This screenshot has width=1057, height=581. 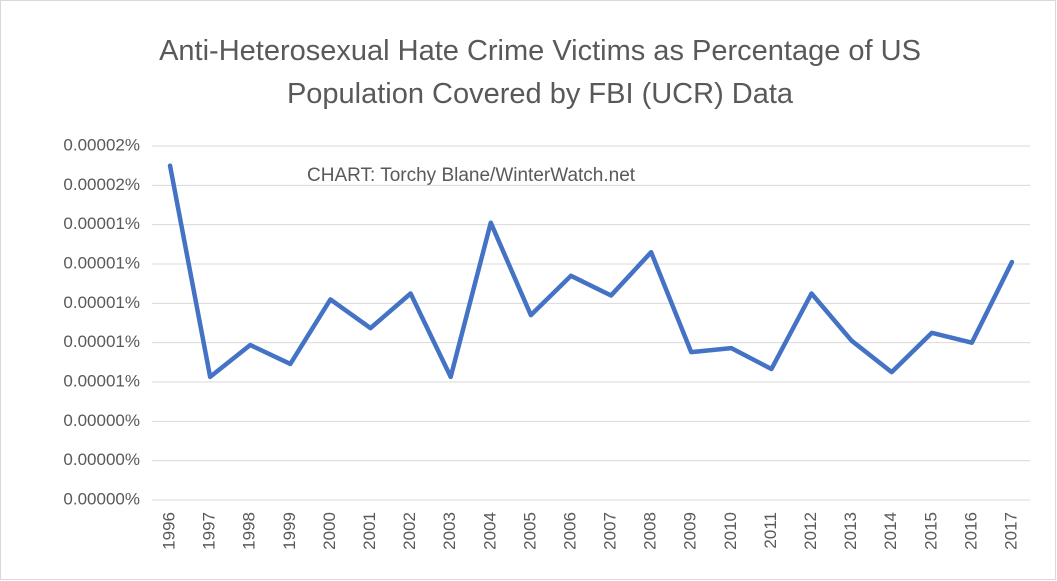 I want to click on x-tick-label: 1997, so click(x=209, y=531).